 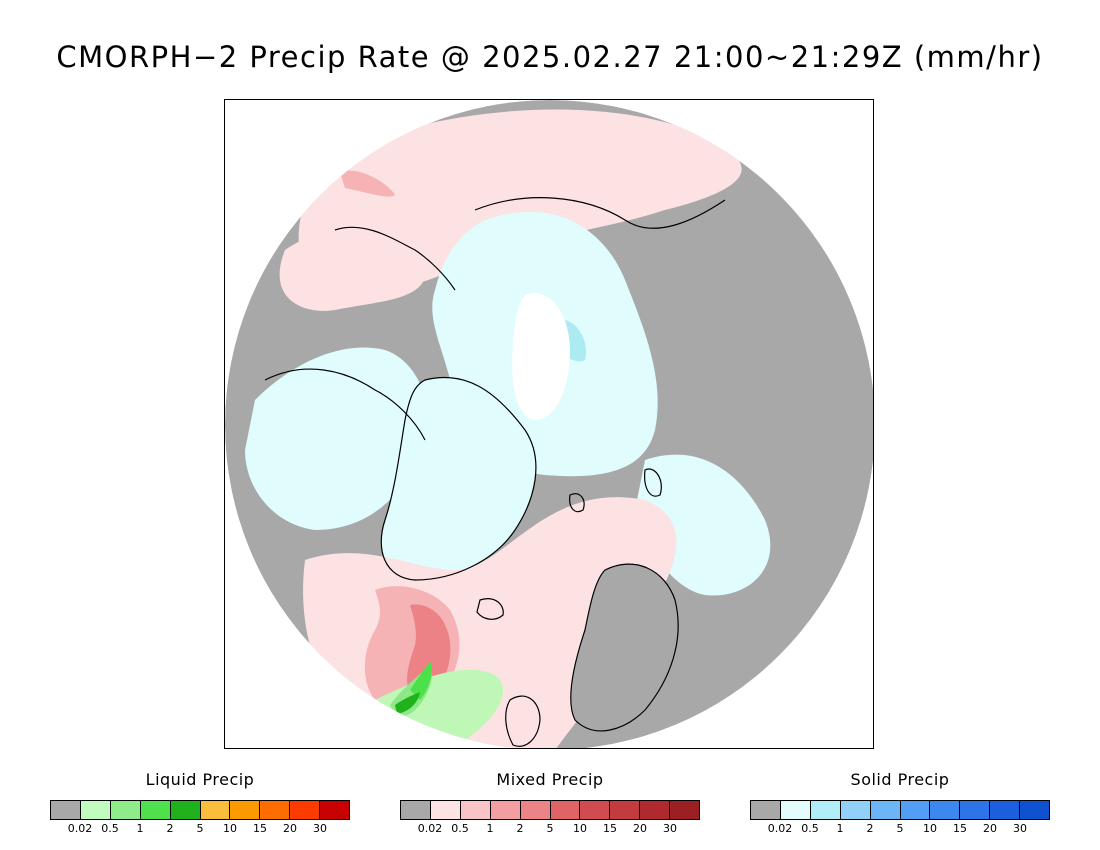 I want to click on mixed-precip-bering, so click(x=353, y=267).